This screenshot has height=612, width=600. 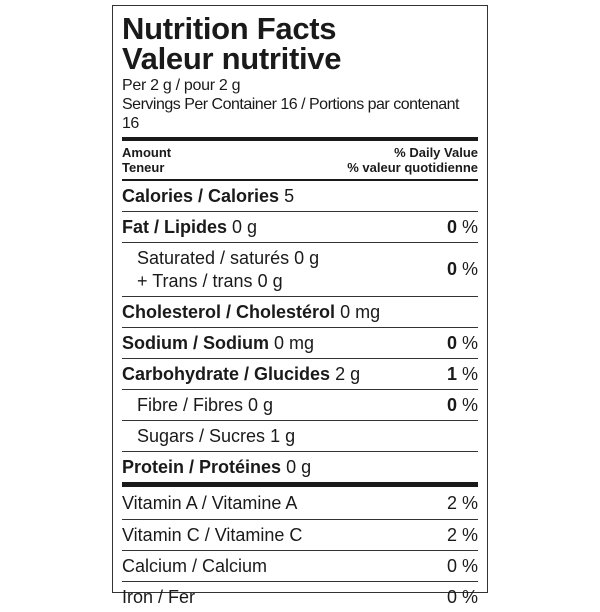 What do you see at coordinates (300, 227) in the screenshot?
I see `fat-row: Fat / Lipides 0 g 0 %` at bounding box center [300, 227].